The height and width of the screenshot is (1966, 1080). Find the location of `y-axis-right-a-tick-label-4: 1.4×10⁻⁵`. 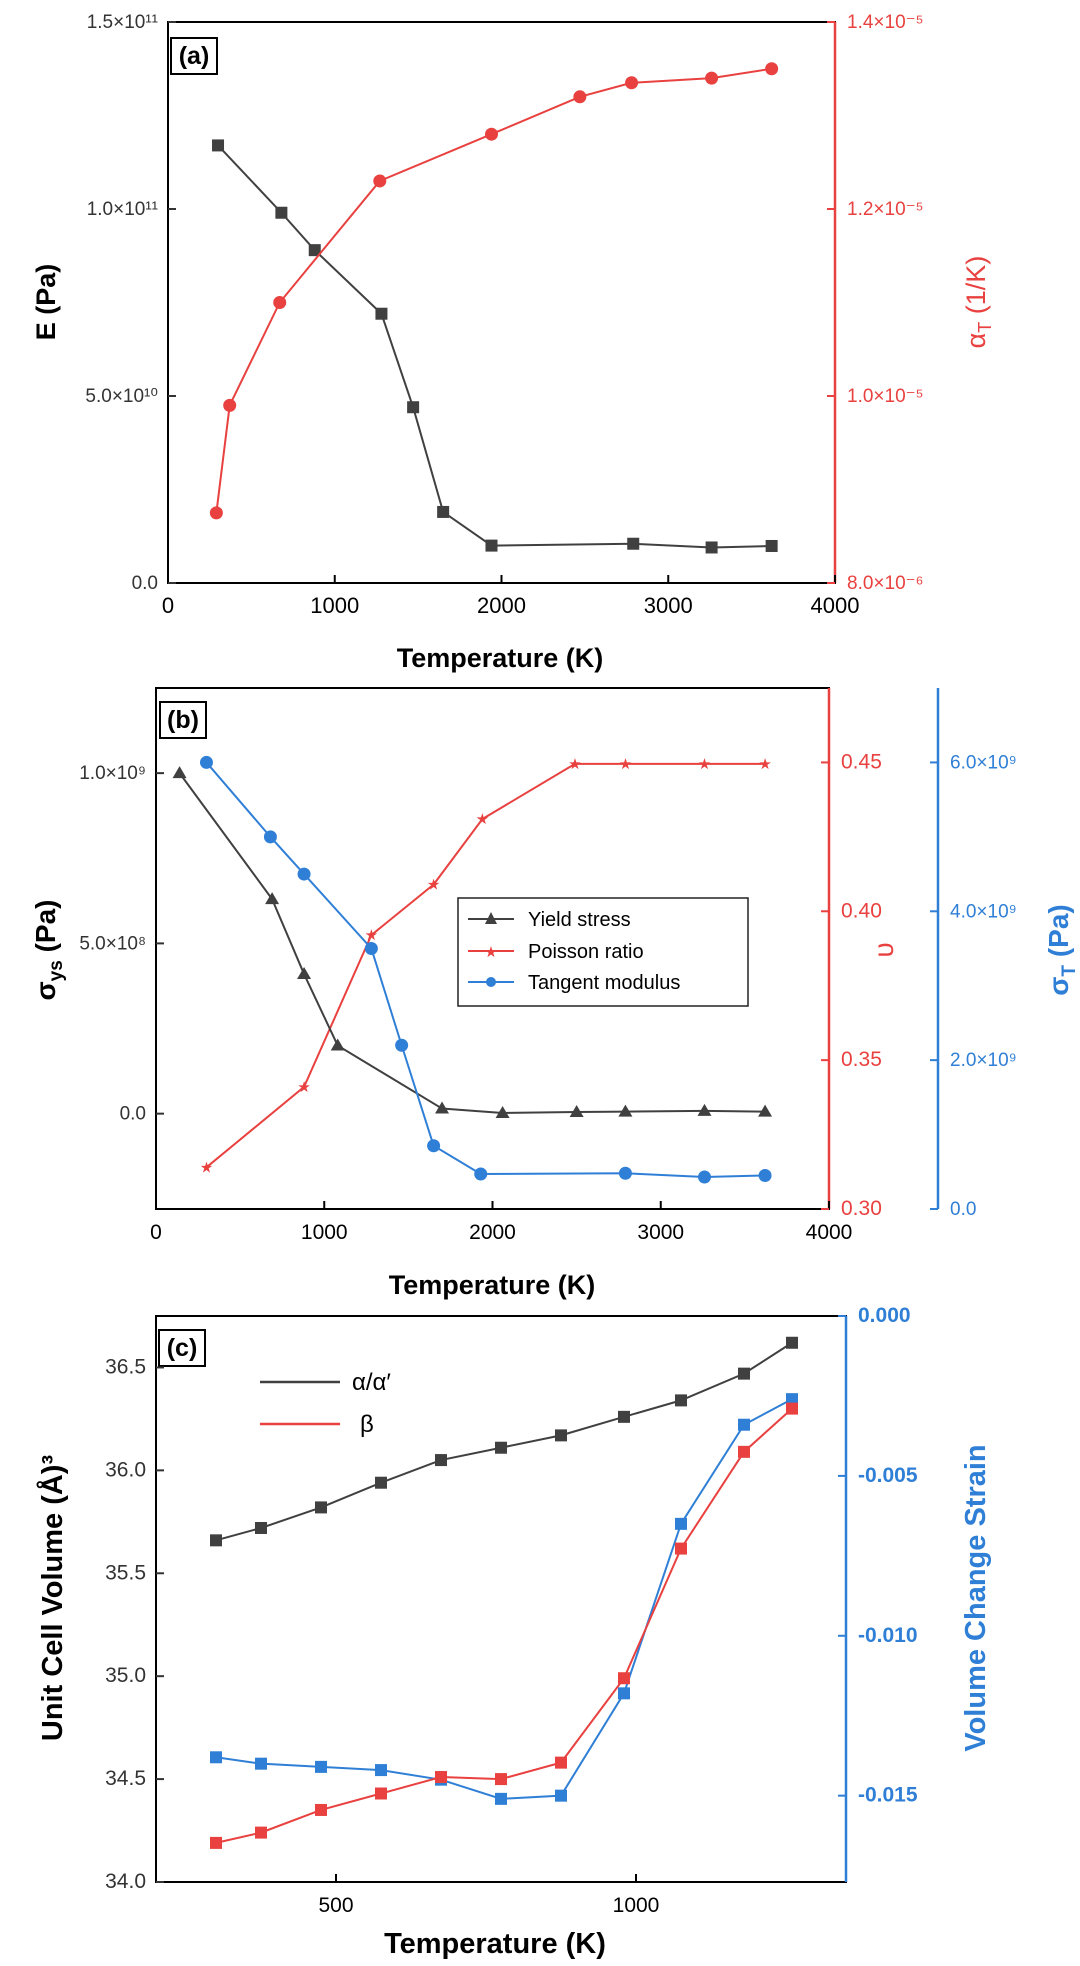

y-axis-right-a-tick-label-4: 1.4×10⁻⁵ is located at coordinates (885, 22).